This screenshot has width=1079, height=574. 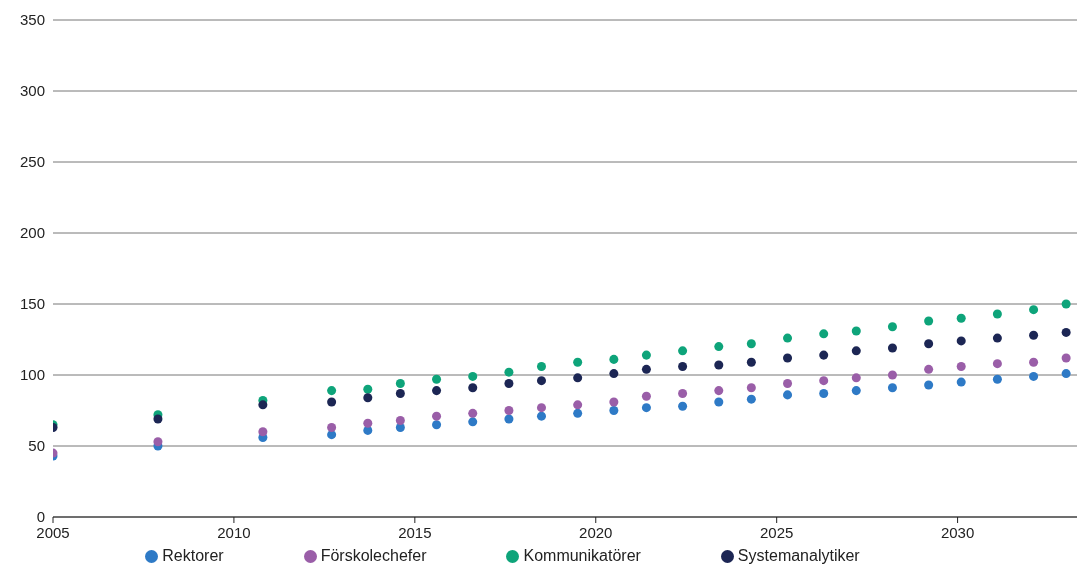 I want to click on x-tick-label: 2010, so click(x=234, y=532).